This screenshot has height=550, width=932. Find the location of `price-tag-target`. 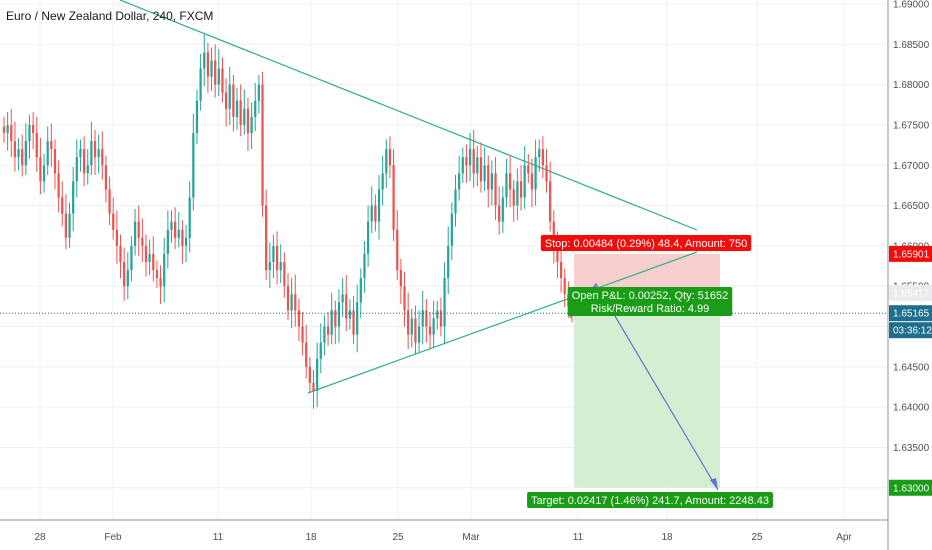

price-tag-target is located at coordinates (910, 487).